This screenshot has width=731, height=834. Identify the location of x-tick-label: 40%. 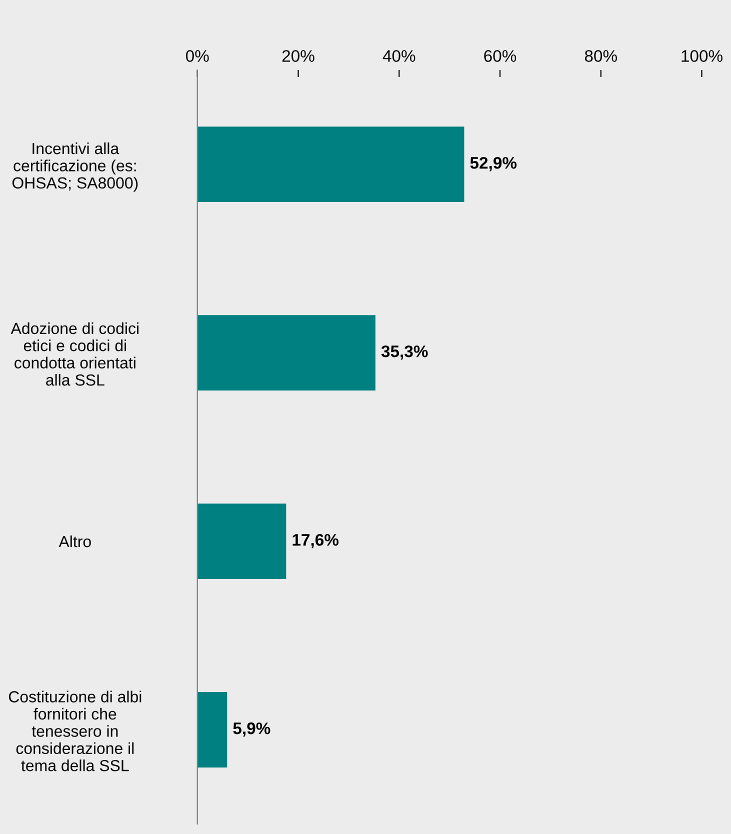
(399, 56).